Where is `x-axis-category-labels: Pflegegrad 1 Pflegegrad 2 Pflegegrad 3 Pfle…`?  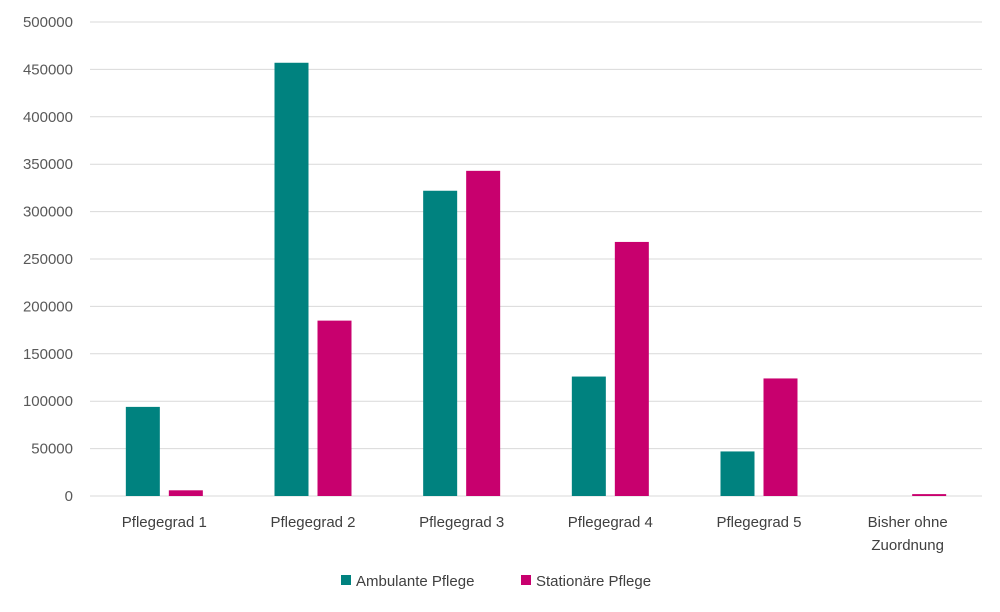
x-axis-category-labels: Pflegegrad 1 Pflegegrad 2 Pflegegrad 3 Pfle… is located at coordinates (535, 534).